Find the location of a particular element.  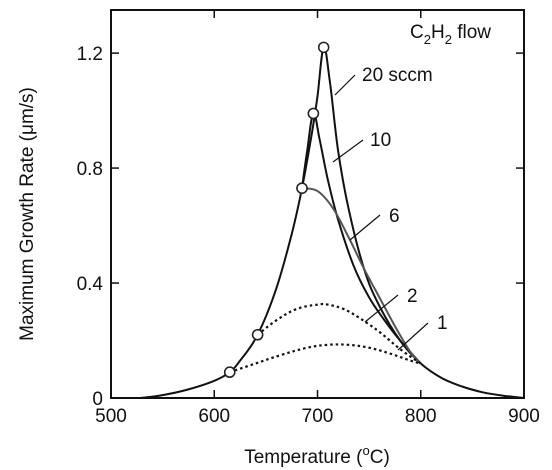

legend-title-sub1: 2 is located at coordinates (427, 39).